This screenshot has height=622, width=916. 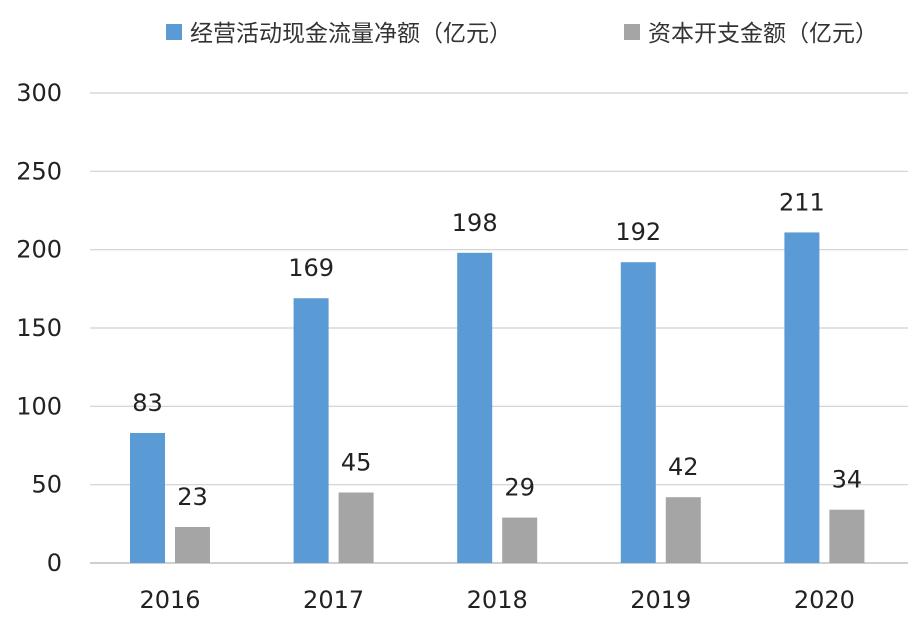 I want to click on y-tick-label-300: 300, so click(x=39, y=93).